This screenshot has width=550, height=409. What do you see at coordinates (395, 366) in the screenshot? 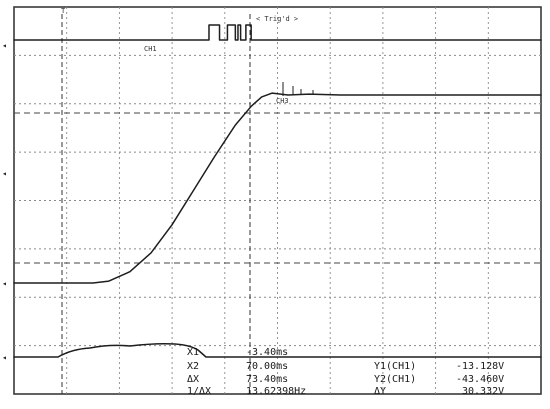
I see `y1-label: Y1(CH1)` at bounding box center [395, 366].